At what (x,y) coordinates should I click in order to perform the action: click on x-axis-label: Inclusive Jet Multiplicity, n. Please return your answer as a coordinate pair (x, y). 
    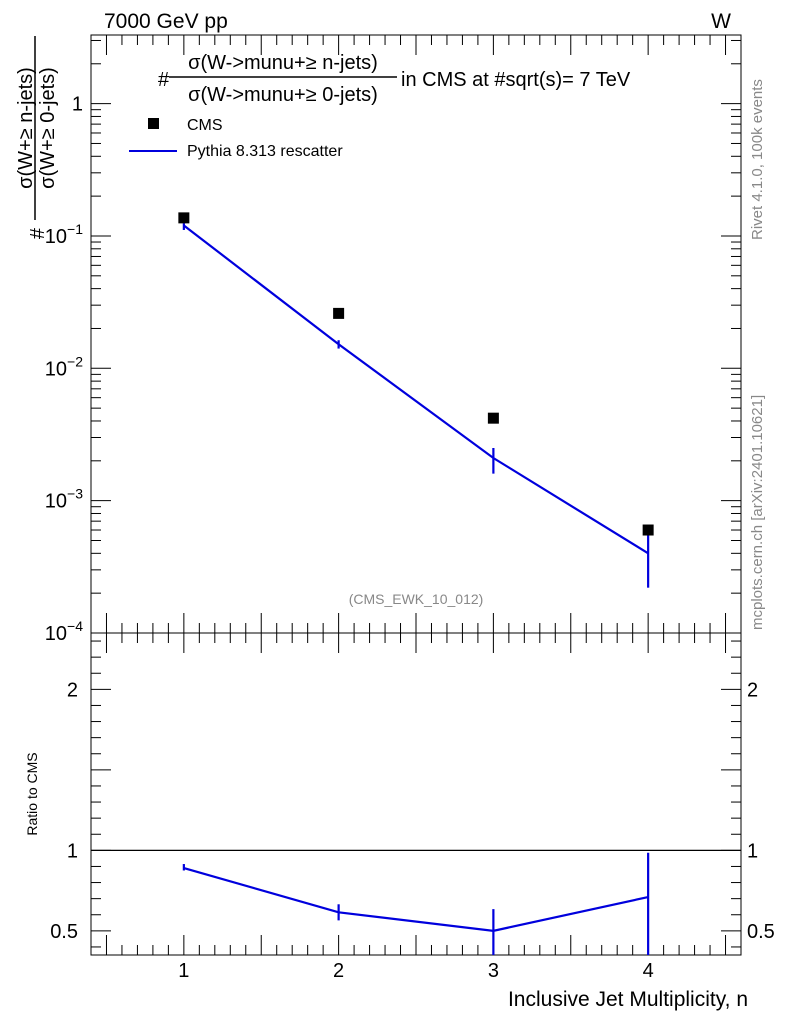
    Looking at the image, I should click on (628, 999).